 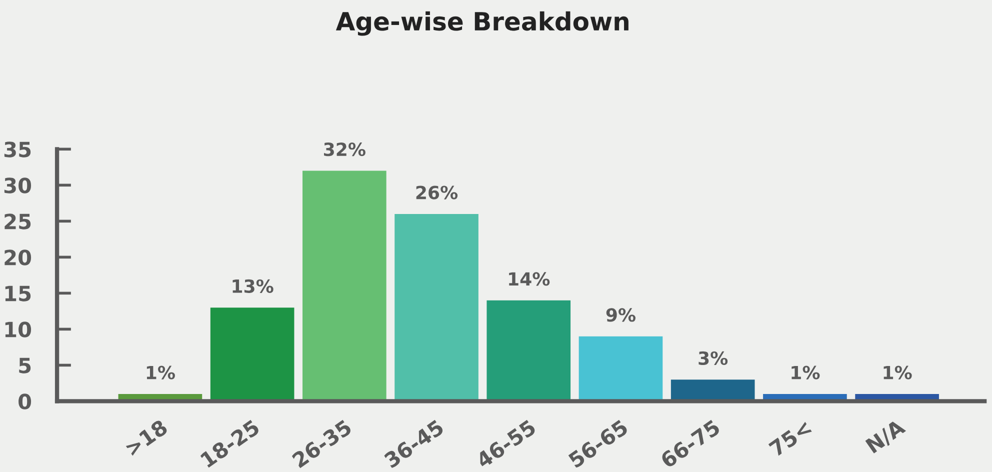 I want to click on y-tick-label: 20, so click(x=18, y=258).